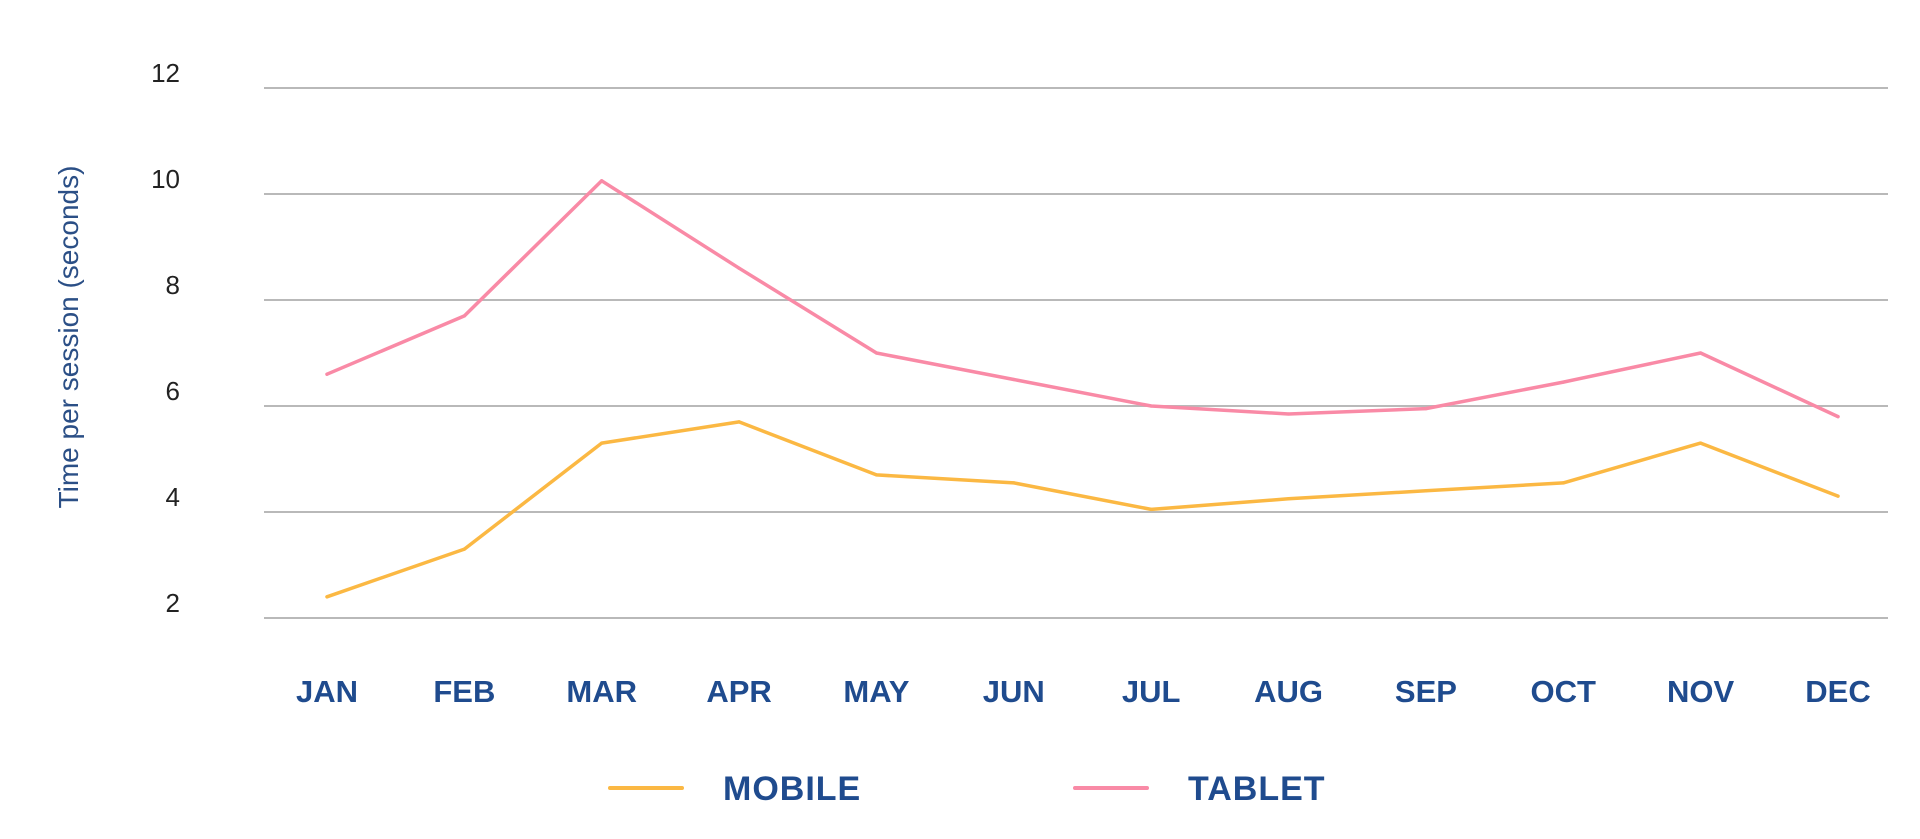 The image size is (1920, 839). Describe the element at coordinates (1564, 691) in the screenshot. I see `x-tick-label: OCT` at that location.